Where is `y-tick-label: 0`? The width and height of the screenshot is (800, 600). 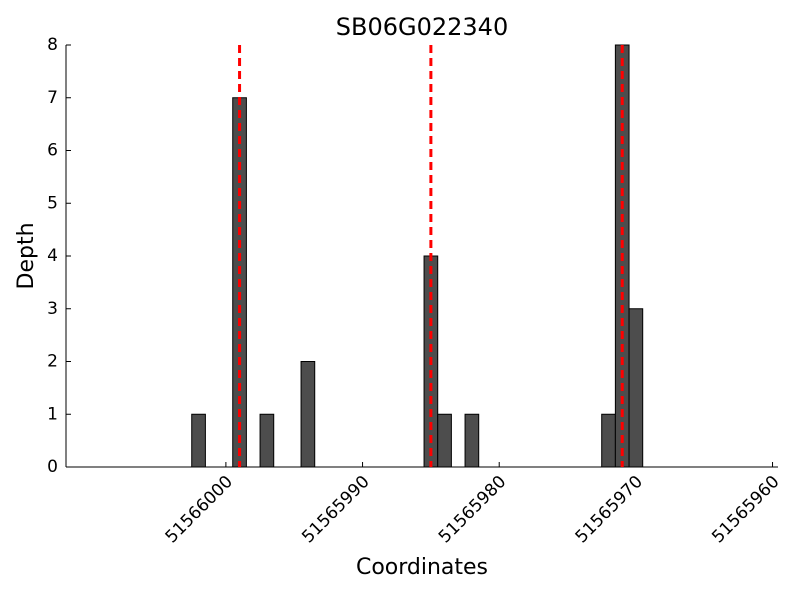
y-tick-label: 0 is located at coordinates (52, 467).